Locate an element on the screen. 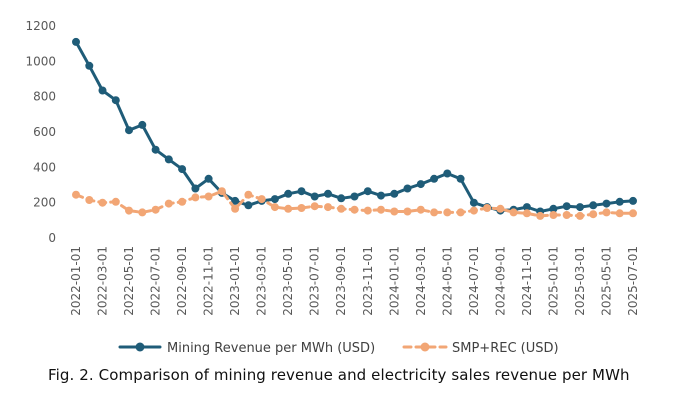 Image resolution: width=700 pixels, height=407 pixels. y-tick-label: 600 is located at coordinates (44, 132).